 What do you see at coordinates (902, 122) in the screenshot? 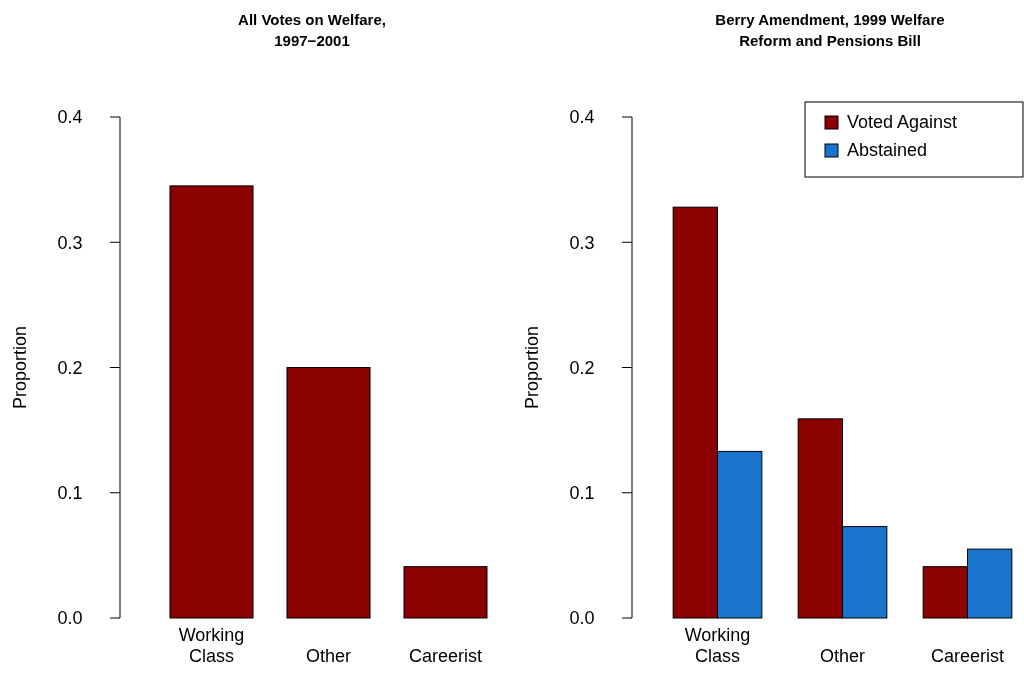
I see `legend-label: Voted Against` at bounding box center [902, 122].